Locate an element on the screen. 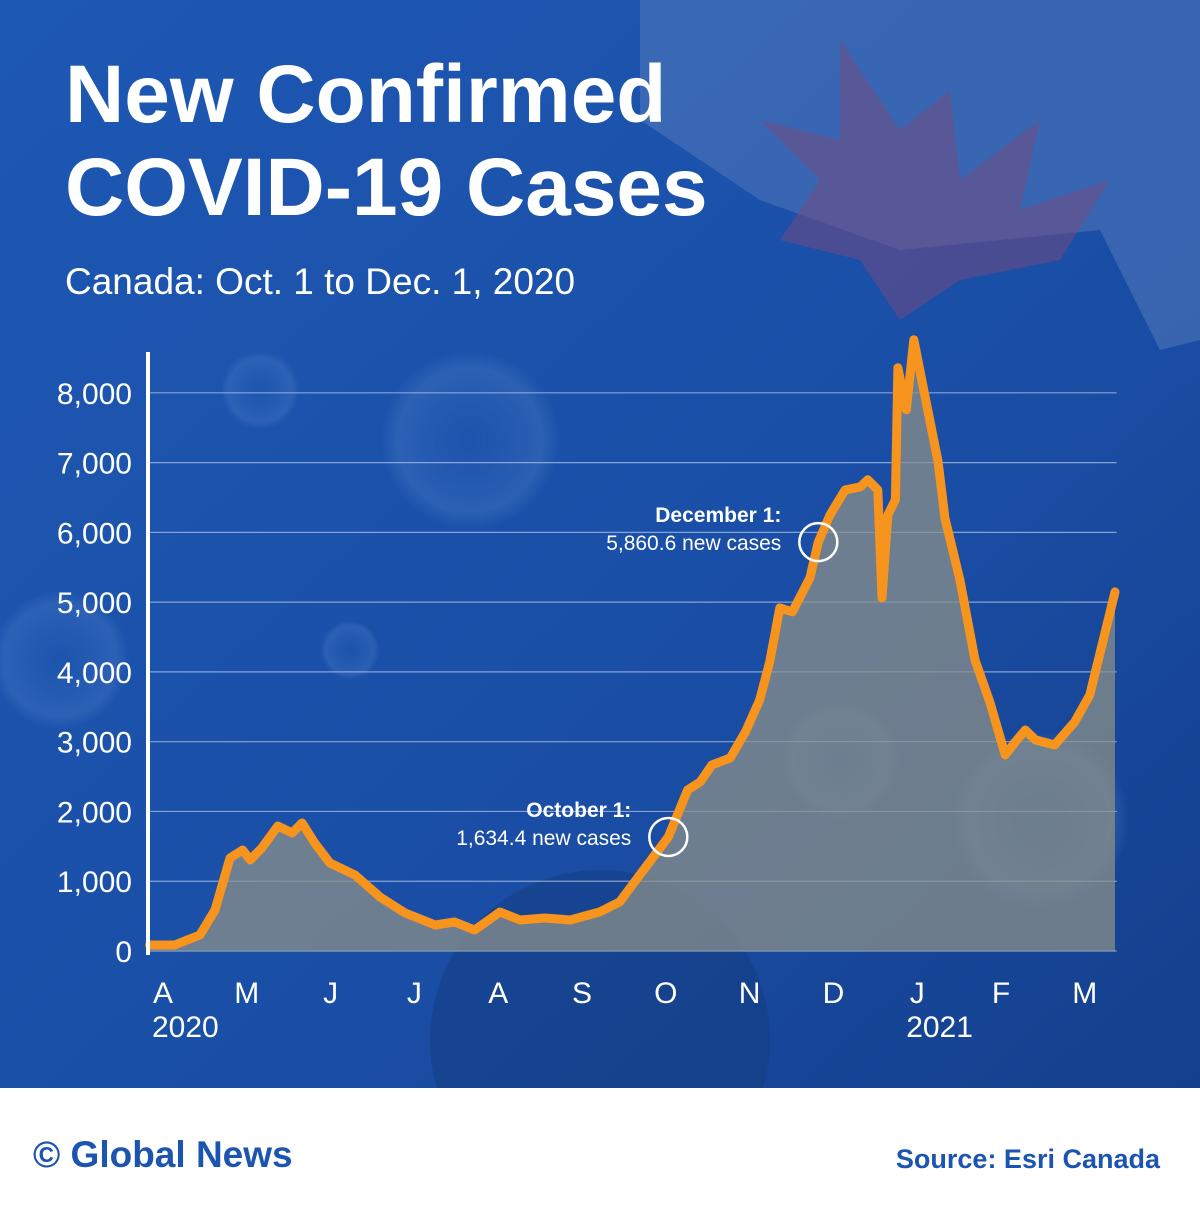 The height and width of the screenshot is (1225, 1200). x-tick-label: O is located at coordinates (665, 993).